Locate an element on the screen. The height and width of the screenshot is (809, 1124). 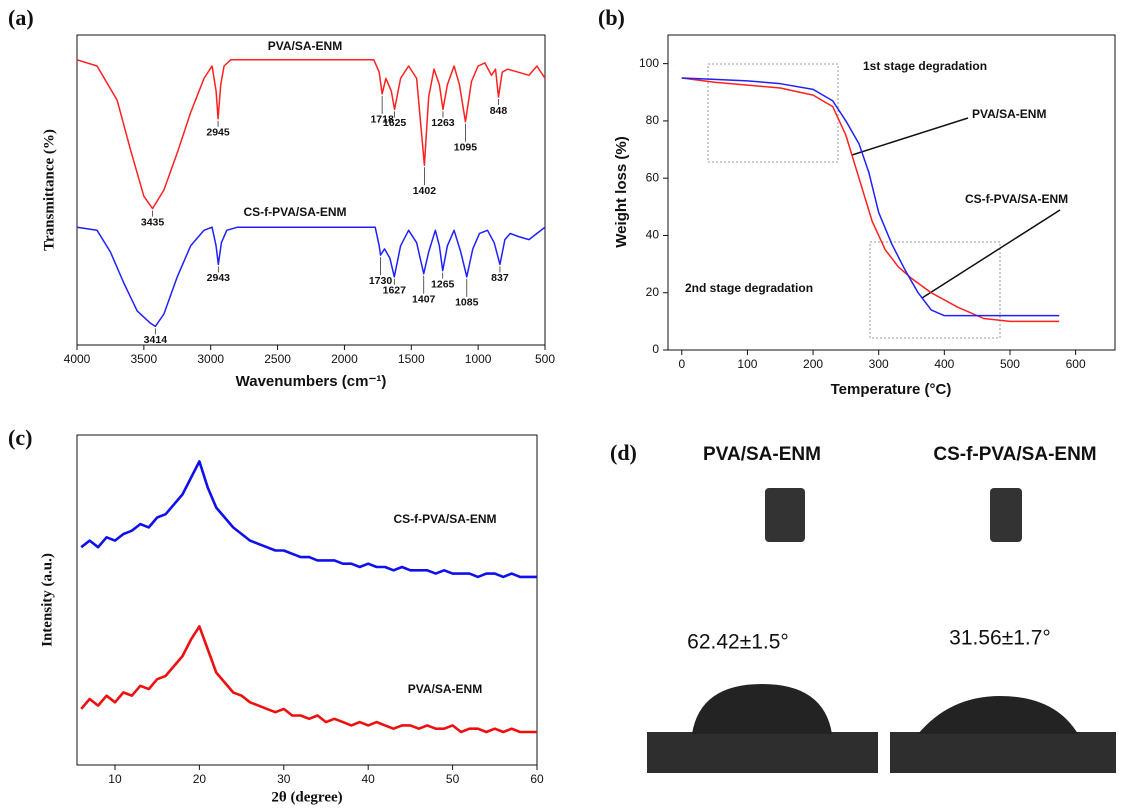
peak-label: 1263 is located at coordinates (443, 123).